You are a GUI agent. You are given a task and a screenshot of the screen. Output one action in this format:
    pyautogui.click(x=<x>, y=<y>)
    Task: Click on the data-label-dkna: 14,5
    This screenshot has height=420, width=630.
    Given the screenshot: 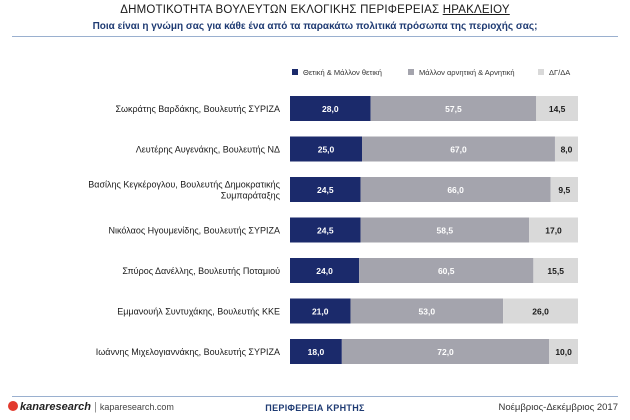 What is the action you would take?
    pyautogui.click(x=557, y=109)
    